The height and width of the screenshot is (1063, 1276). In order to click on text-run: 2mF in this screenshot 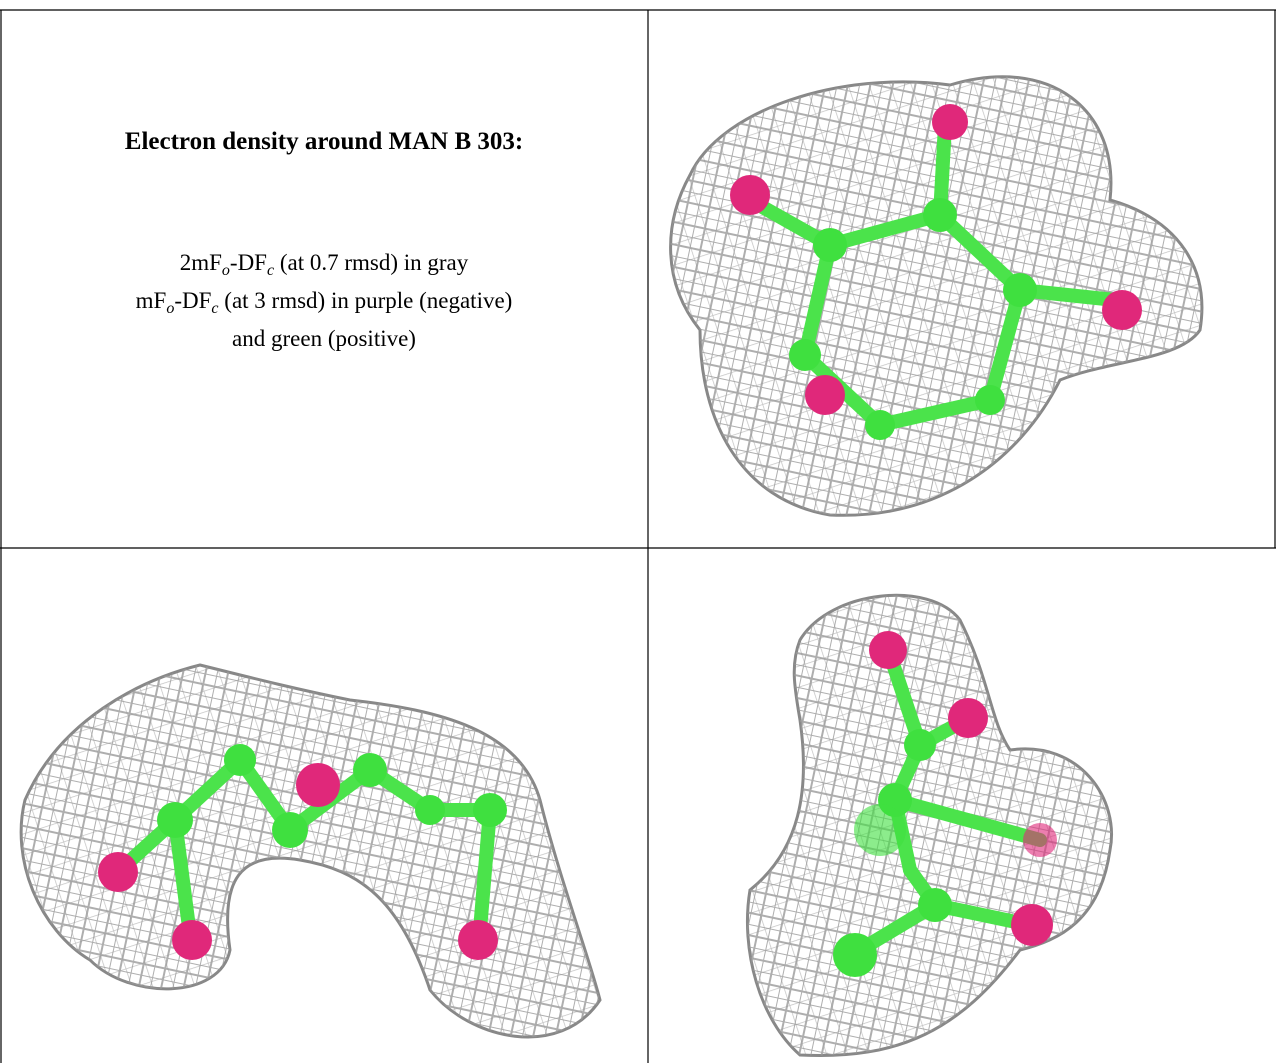, I will do `click(200, 262)`.